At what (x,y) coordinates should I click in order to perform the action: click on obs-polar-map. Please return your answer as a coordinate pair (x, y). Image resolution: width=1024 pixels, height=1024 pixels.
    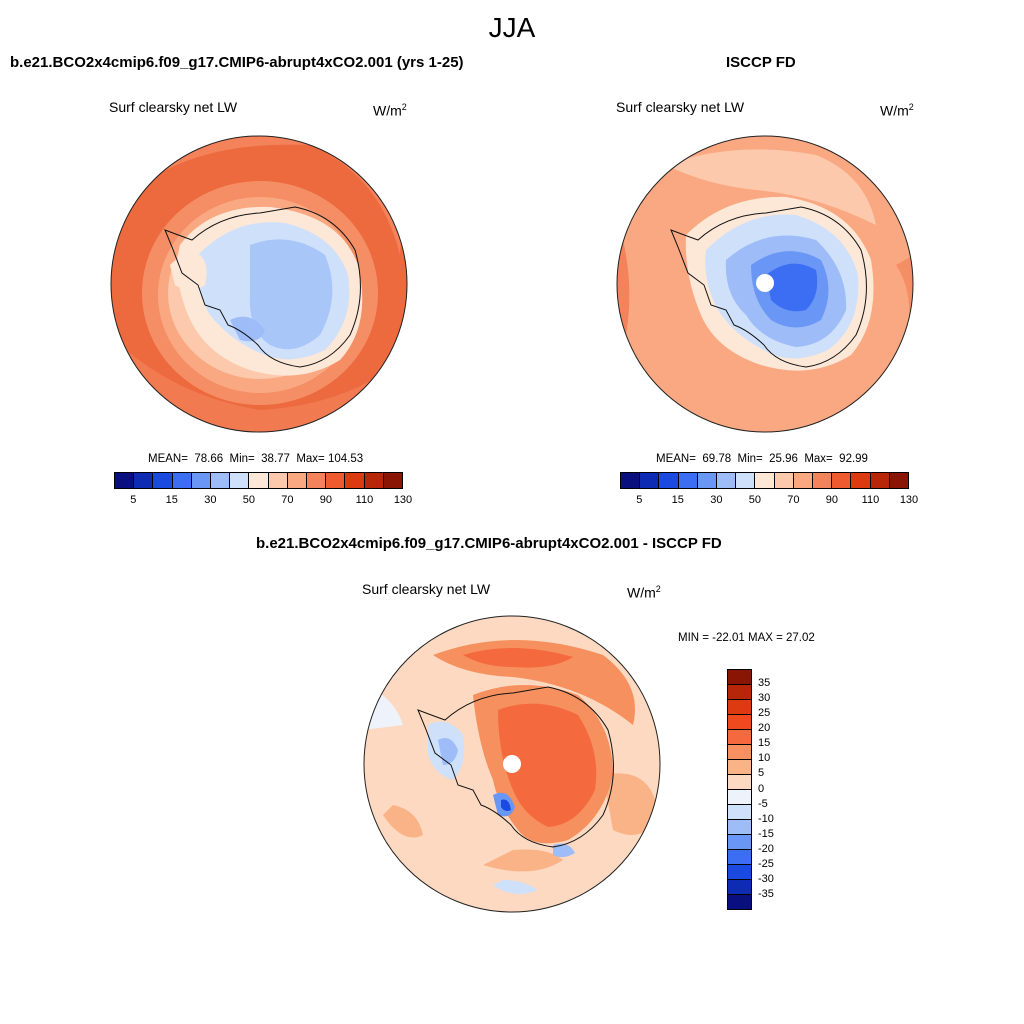
    Looking at the image, I should click on (765, 284).